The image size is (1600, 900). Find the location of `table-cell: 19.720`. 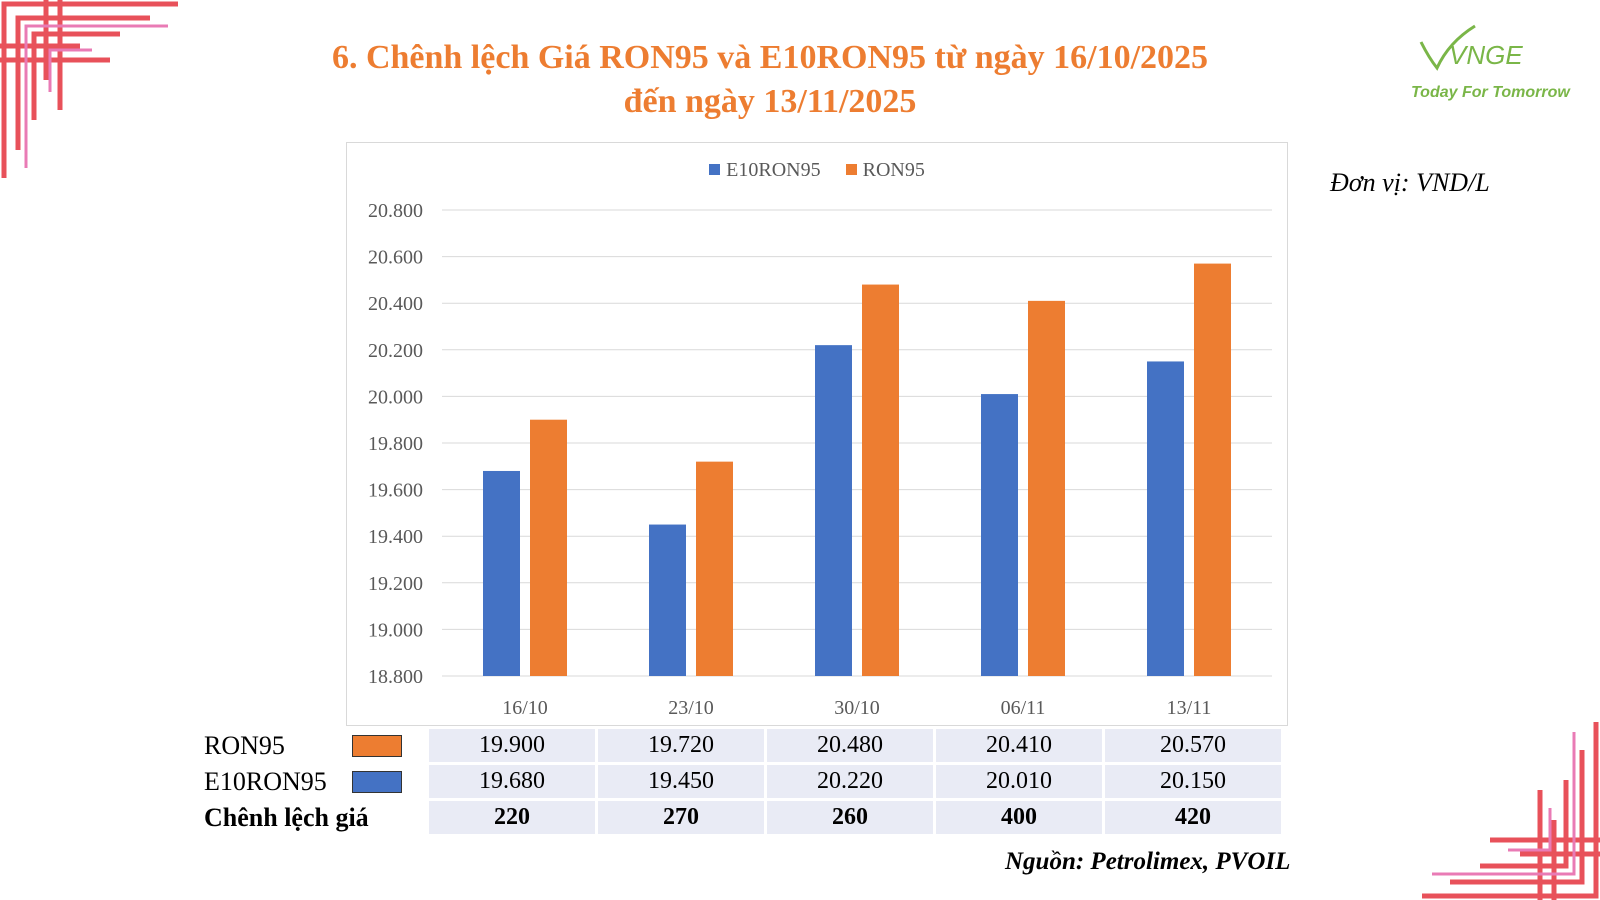

table-cell: 19.720 is located at coordinates (681, 745).